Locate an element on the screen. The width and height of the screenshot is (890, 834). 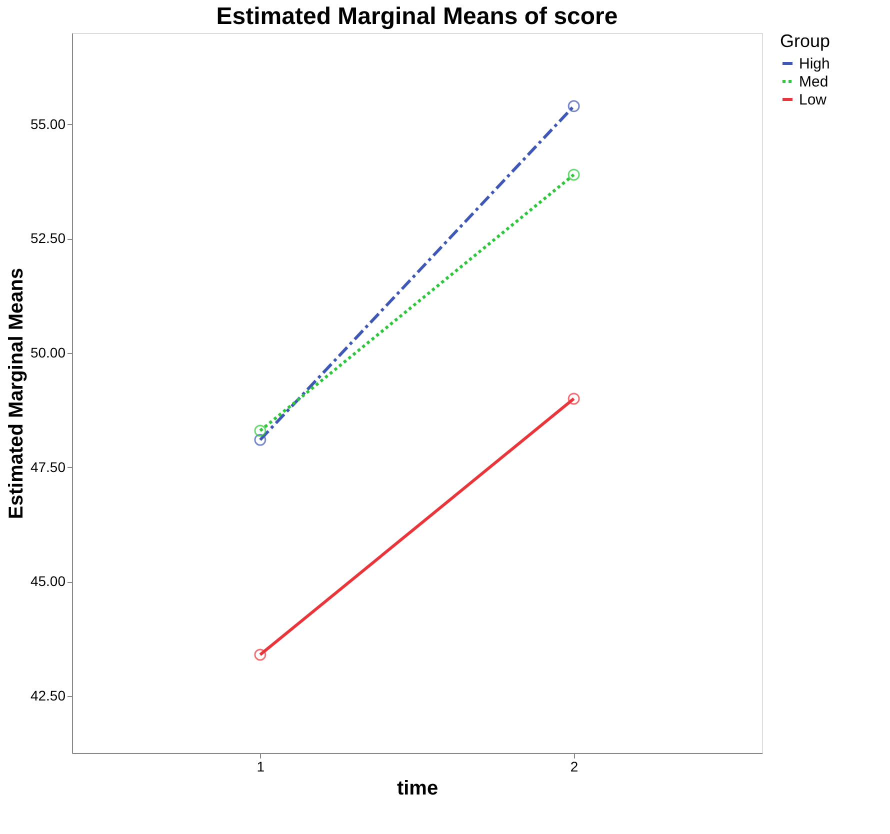
chart-title: Estimated Marginal Means of score is located at coordinates (417, 16).